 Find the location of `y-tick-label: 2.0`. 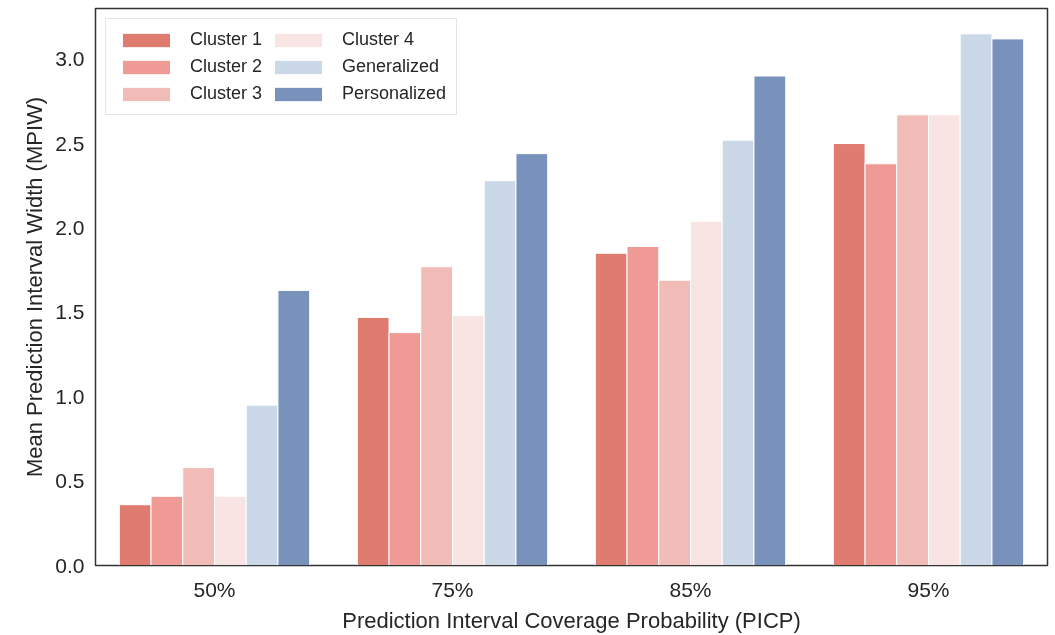

y-tick-label: 2.0 is located at coordinates (70, 227).